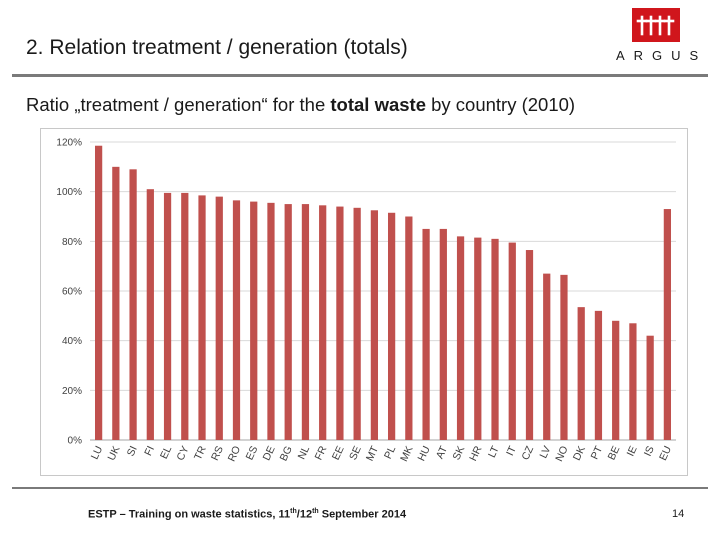  What do you see at coordinates (579, 453) in the screenshot?
I see `x-tick-label: DK` at bounding box center [579, 453].